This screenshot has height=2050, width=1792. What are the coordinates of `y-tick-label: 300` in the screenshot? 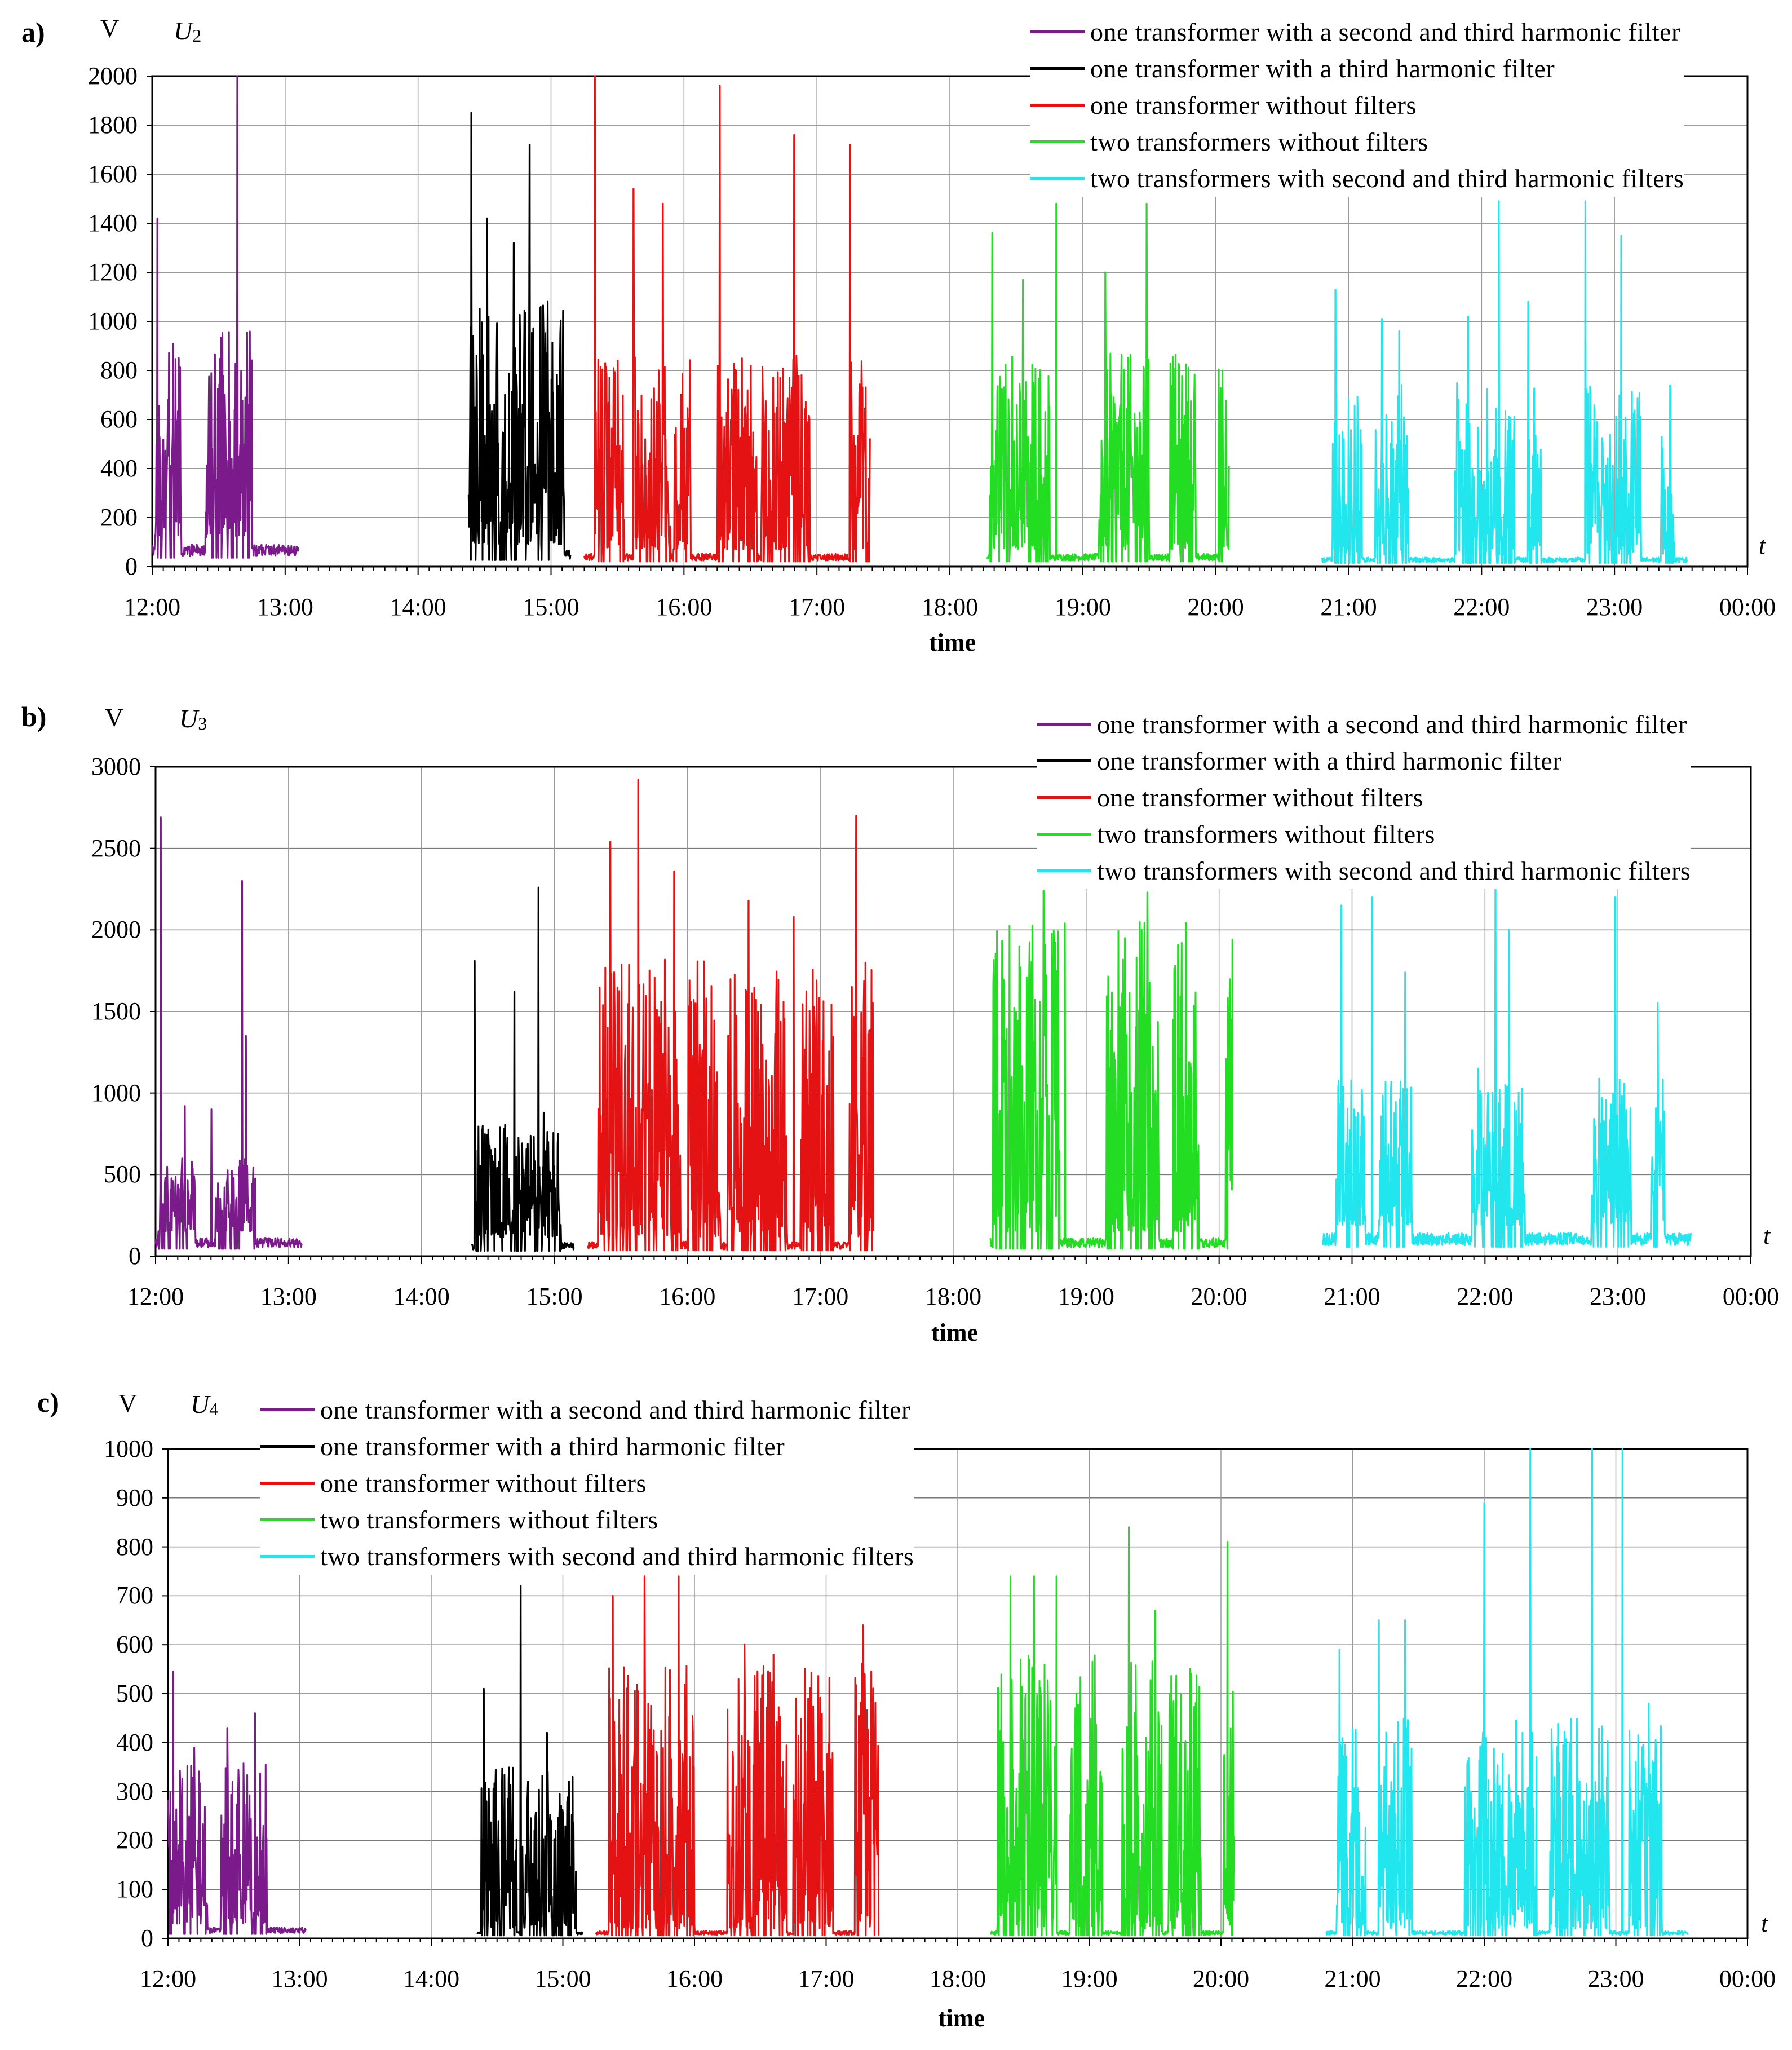 It's located at (134, 1791).